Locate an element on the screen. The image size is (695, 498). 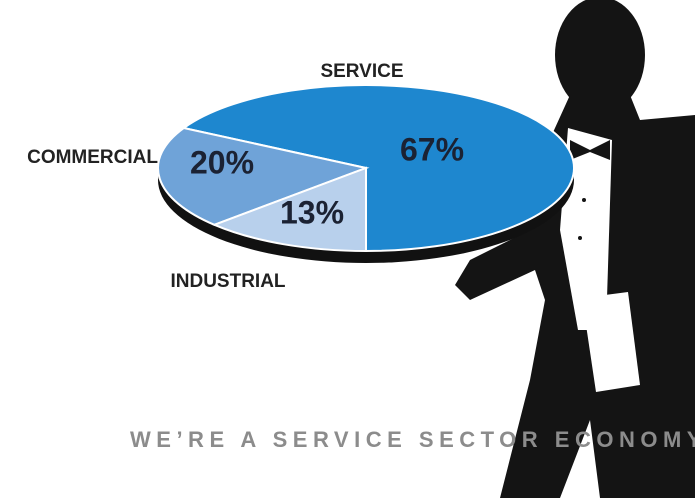
category-label: INDUSTRIAL is located at coordinates (227, 281).